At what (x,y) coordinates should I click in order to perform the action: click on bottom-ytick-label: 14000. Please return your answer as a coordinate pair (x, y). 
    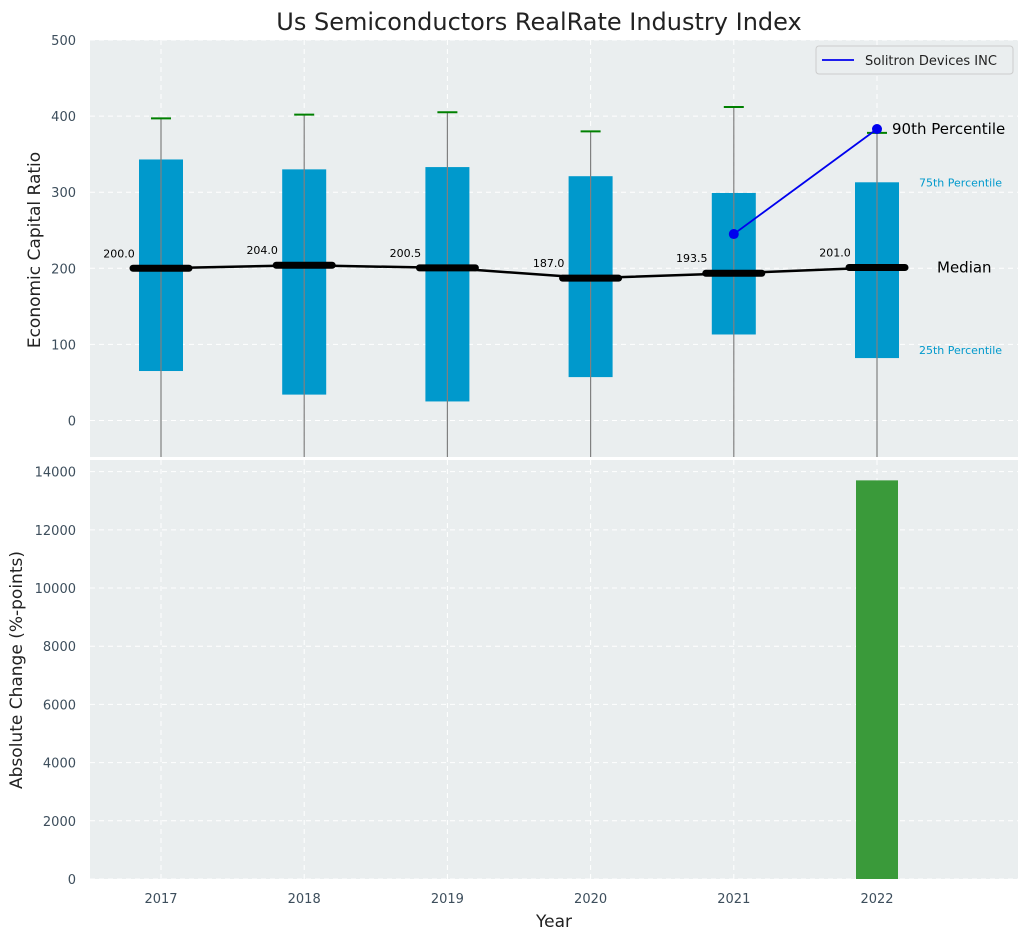
    Looking at the image, I should click on (55, 473).